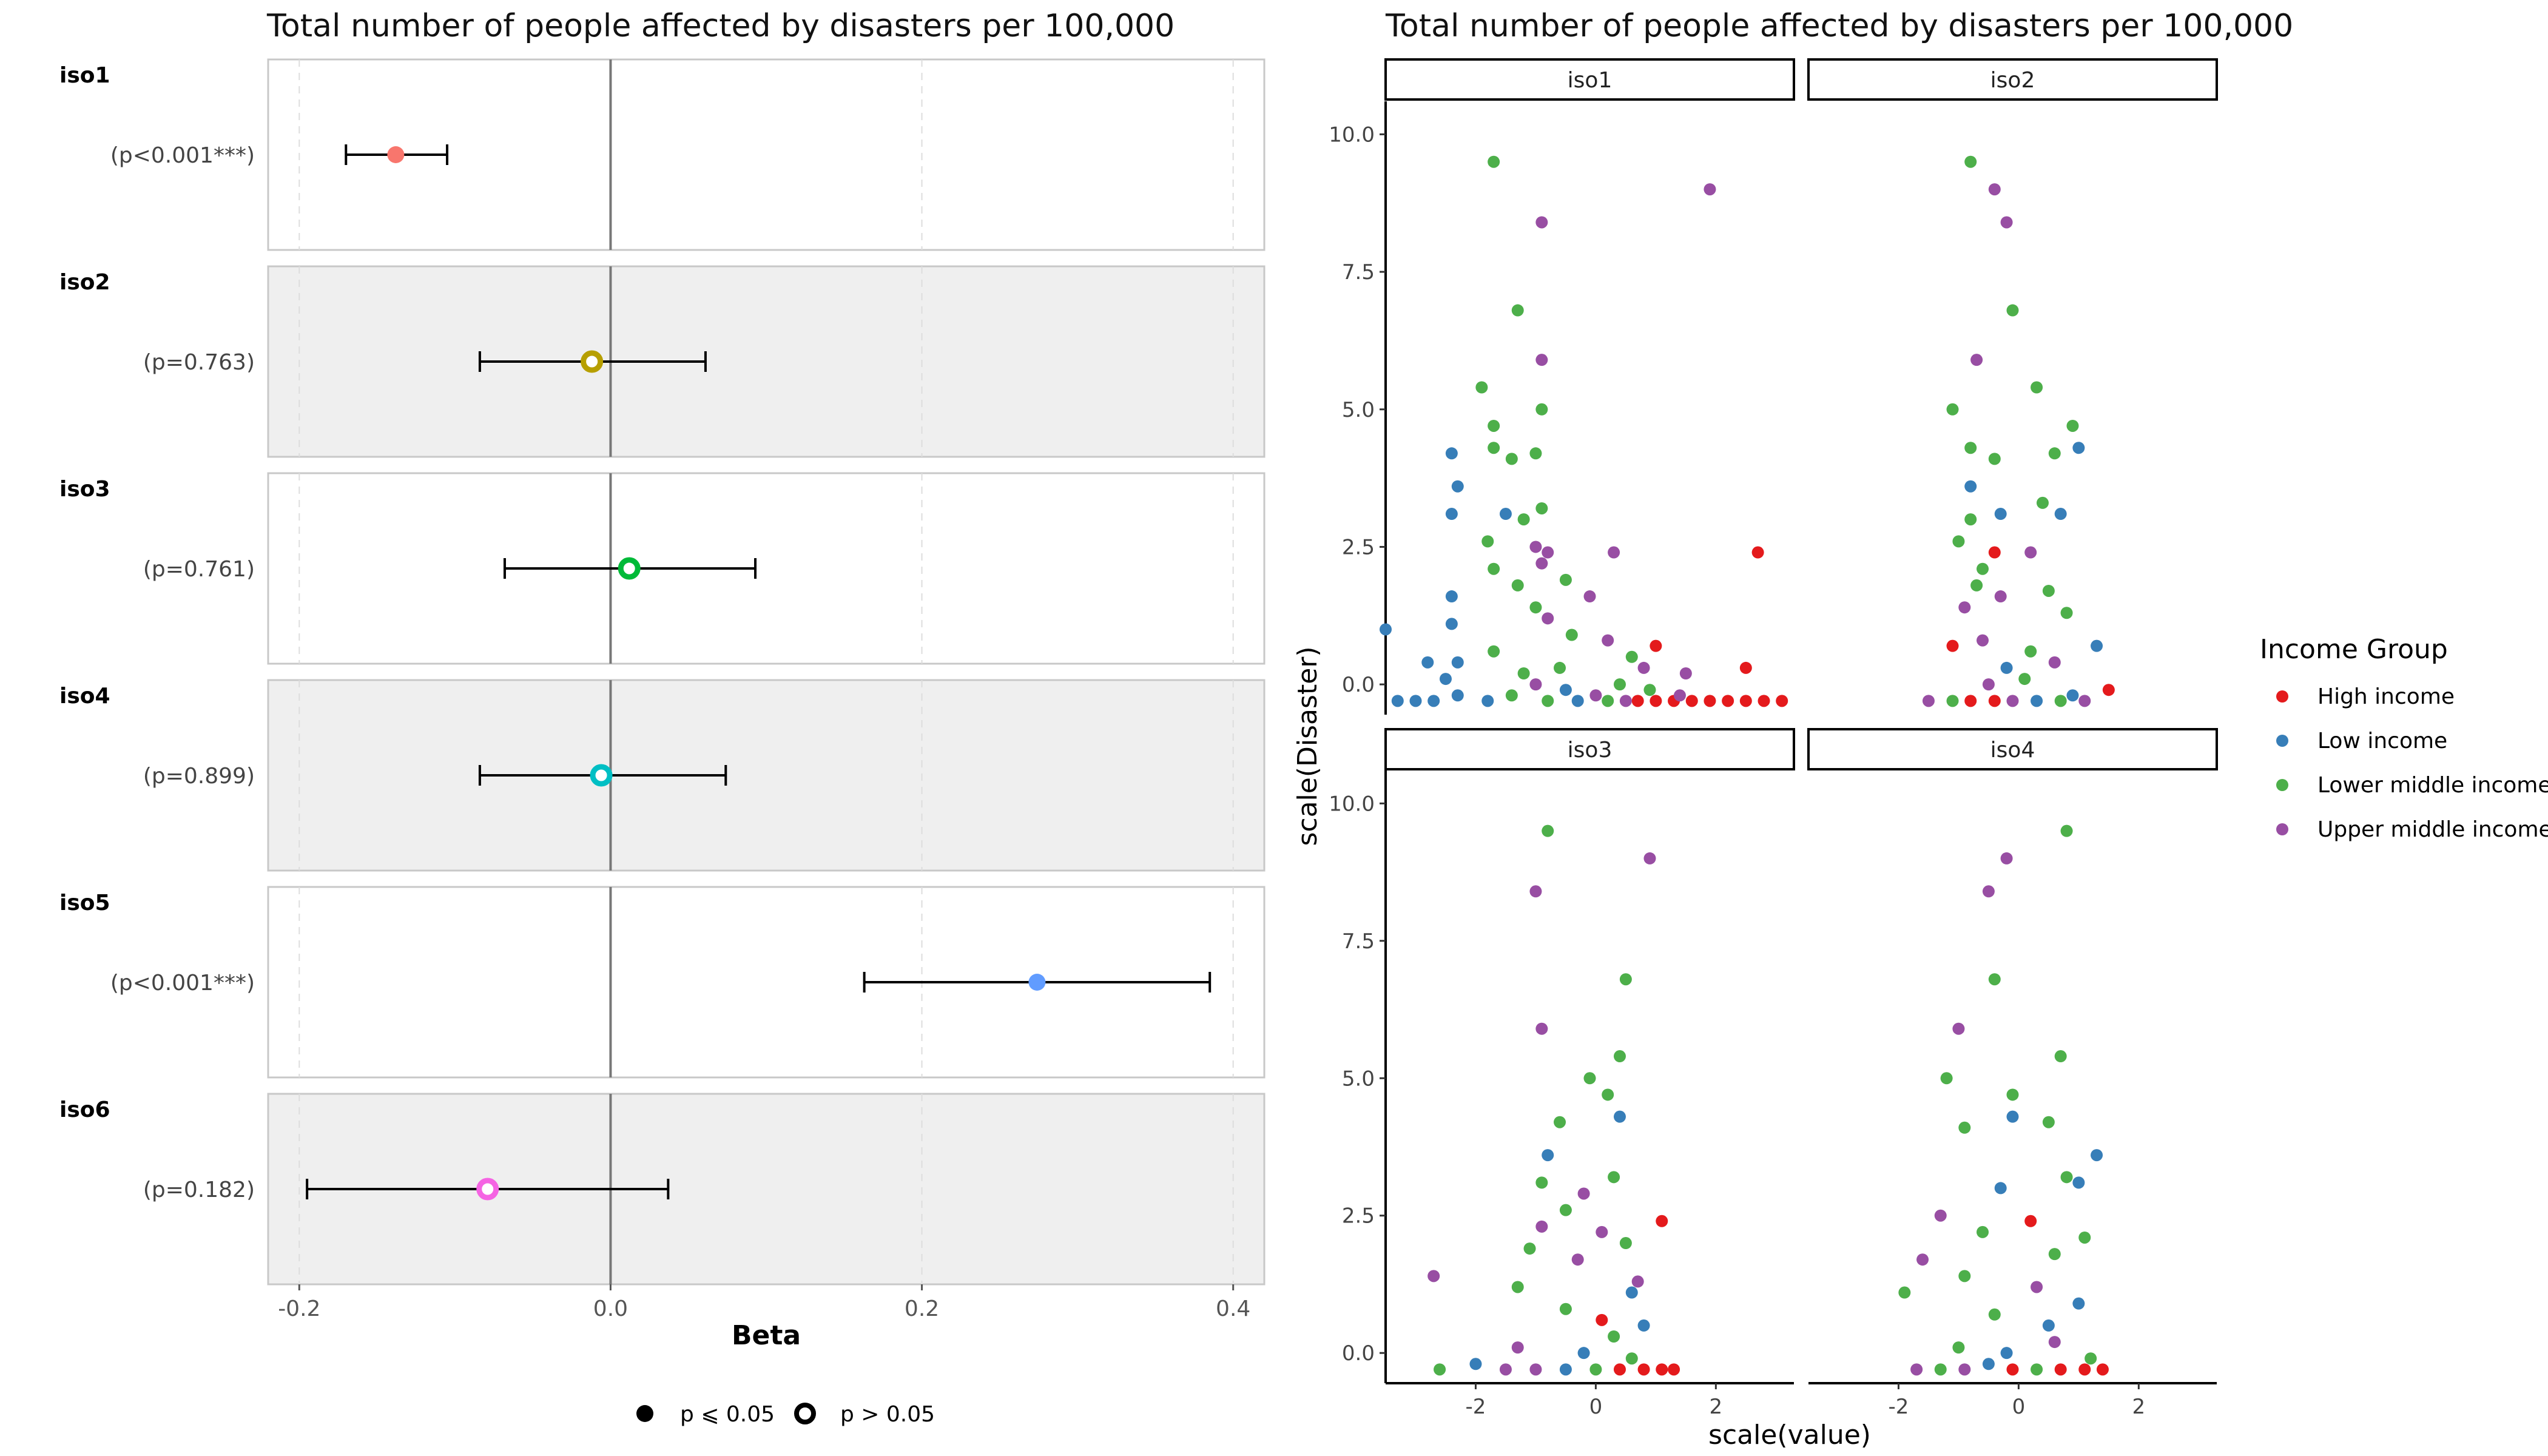 The width and height of the screenshot is (2548, 1456). Describe the element at coordinates (2012, 1073) in the screenshot. I see `facet-iso4: iso4 -2 0 2` at that location.